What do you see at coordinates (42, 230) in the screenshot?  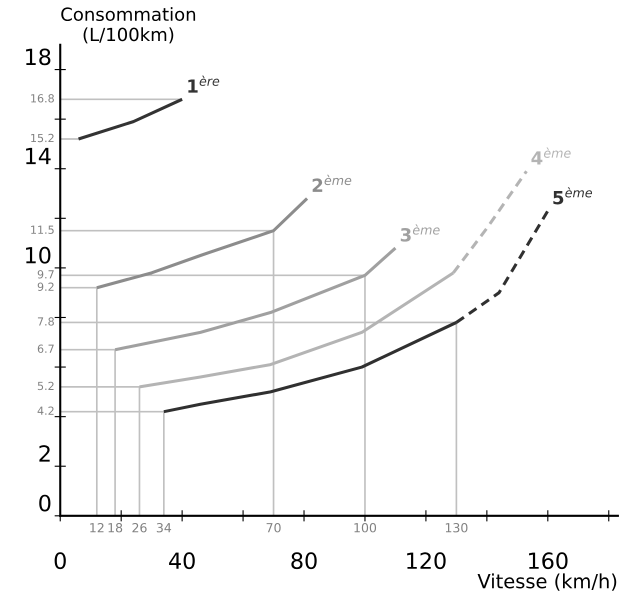 I see `annotation: 11.5` at bounding box center [42, 230].